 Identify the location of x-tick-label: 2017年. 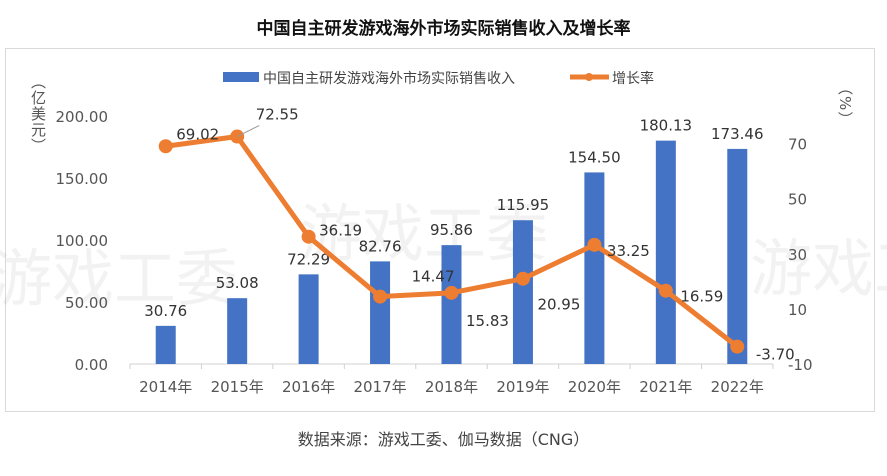
(379, 387).